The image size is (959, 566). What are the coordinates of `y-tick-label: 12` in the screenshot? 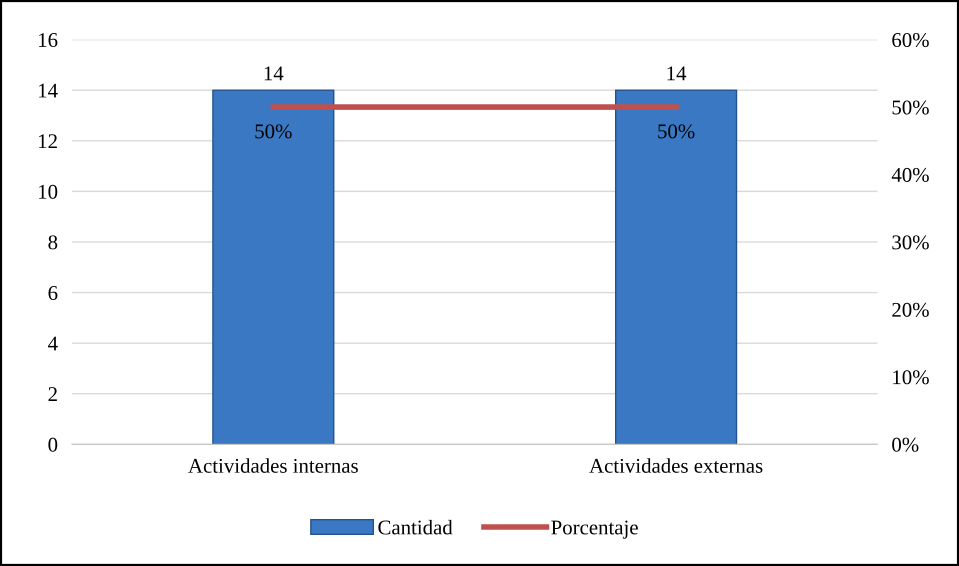 It's located at (48, 141).